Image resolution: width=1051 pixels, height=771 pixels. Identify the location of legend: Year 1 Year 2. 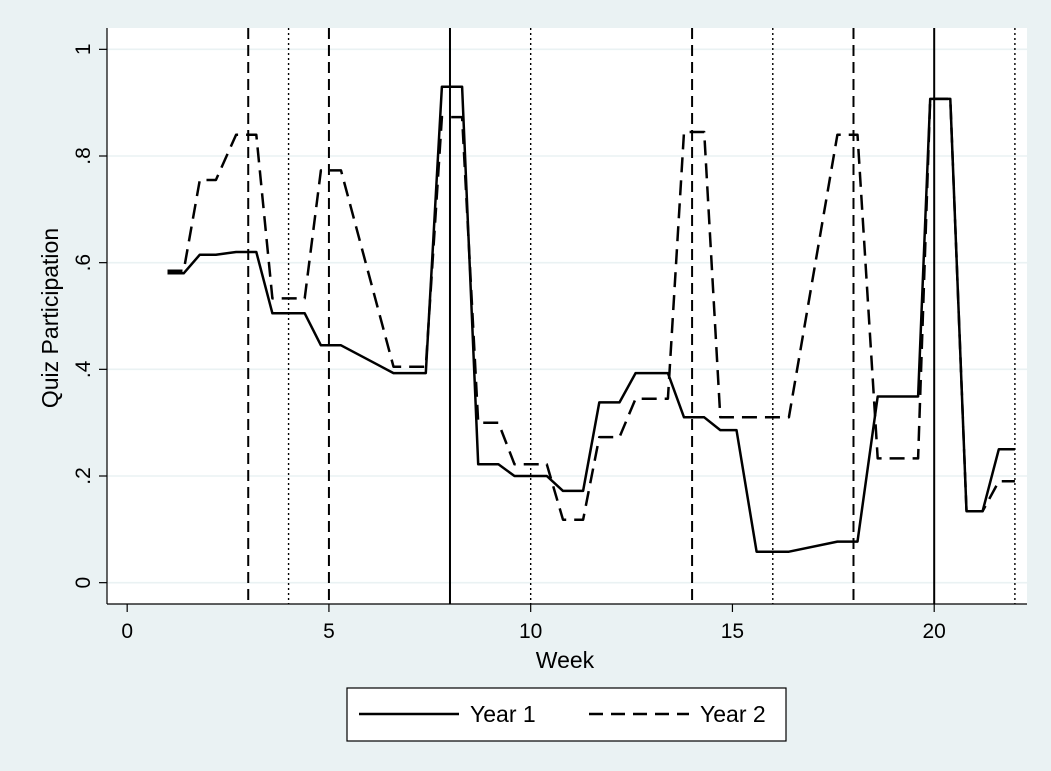
(566, 714).